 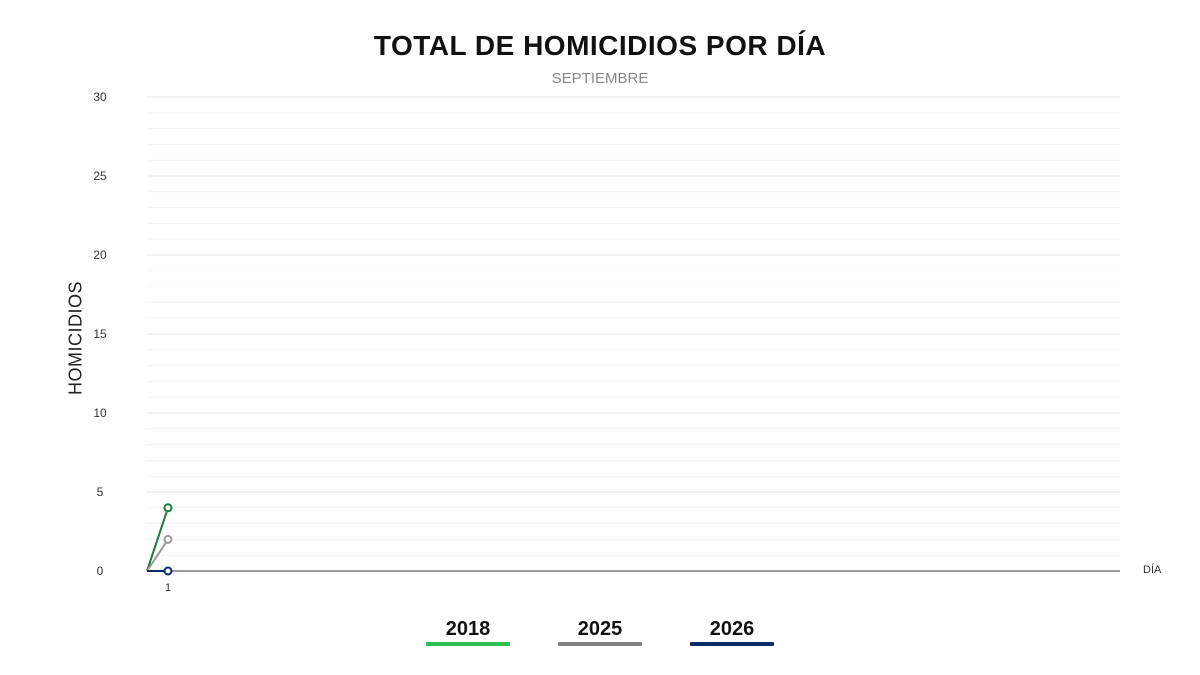 What do you see at coordinates (100, 413) in the screenshot?
I see `y-tick-label: 10` at bounding box center [100, 413].